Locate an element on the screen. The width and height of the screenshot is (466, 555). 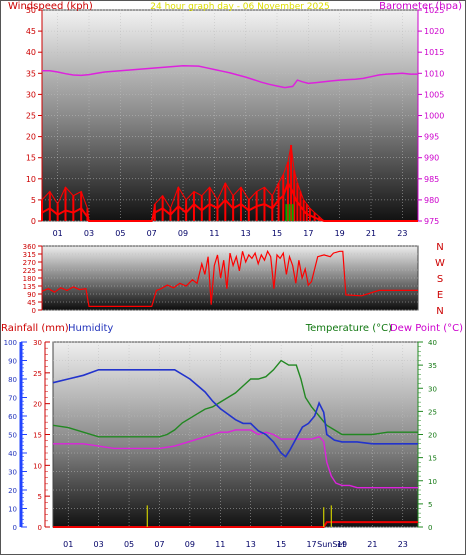
temp-tick-label: 40 is located at coordinates (432, 343).